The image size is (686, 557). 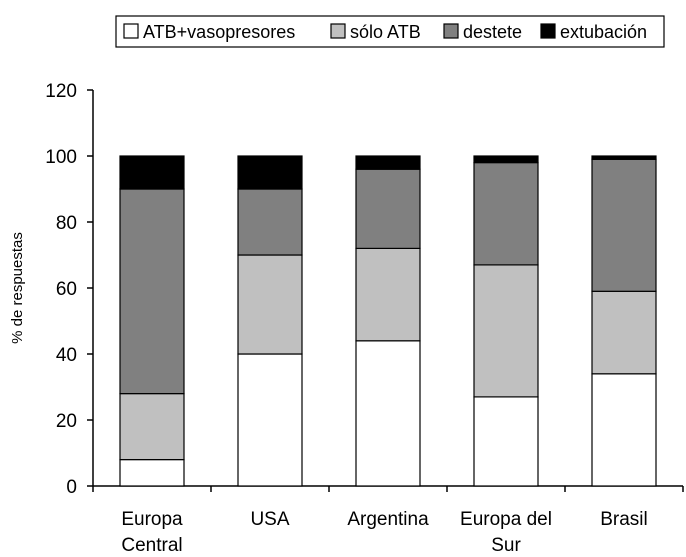 I want to click on x-tick-label: Argentina, so click(x=388, y=519).